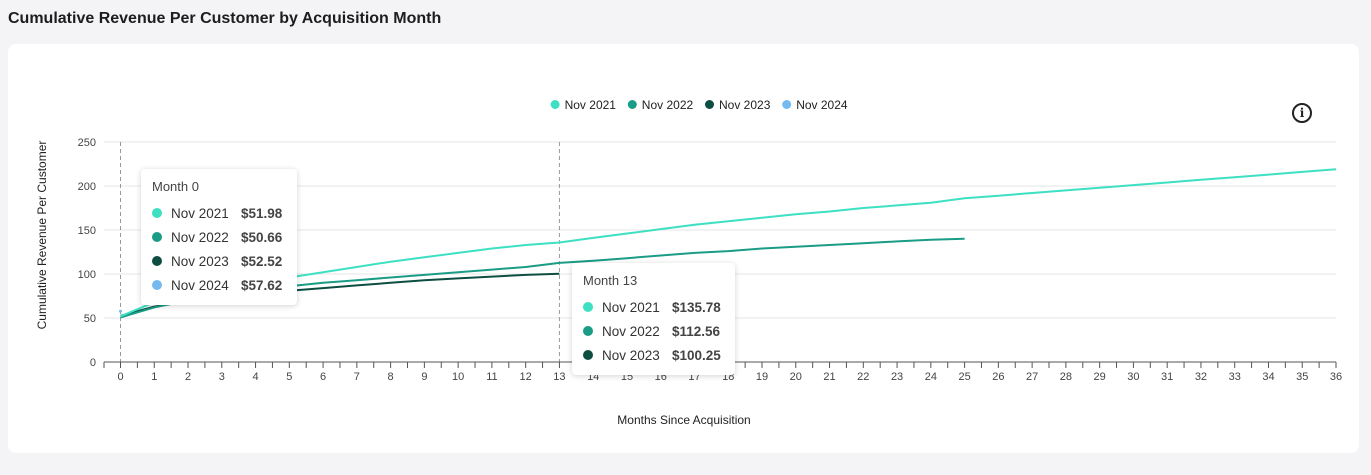 Image resolution: width=1371 pixels, height=475 pixels. Describe the element at coordinates (90, 319) in the screenshot. I see `y-tick-label: 50` at that location.